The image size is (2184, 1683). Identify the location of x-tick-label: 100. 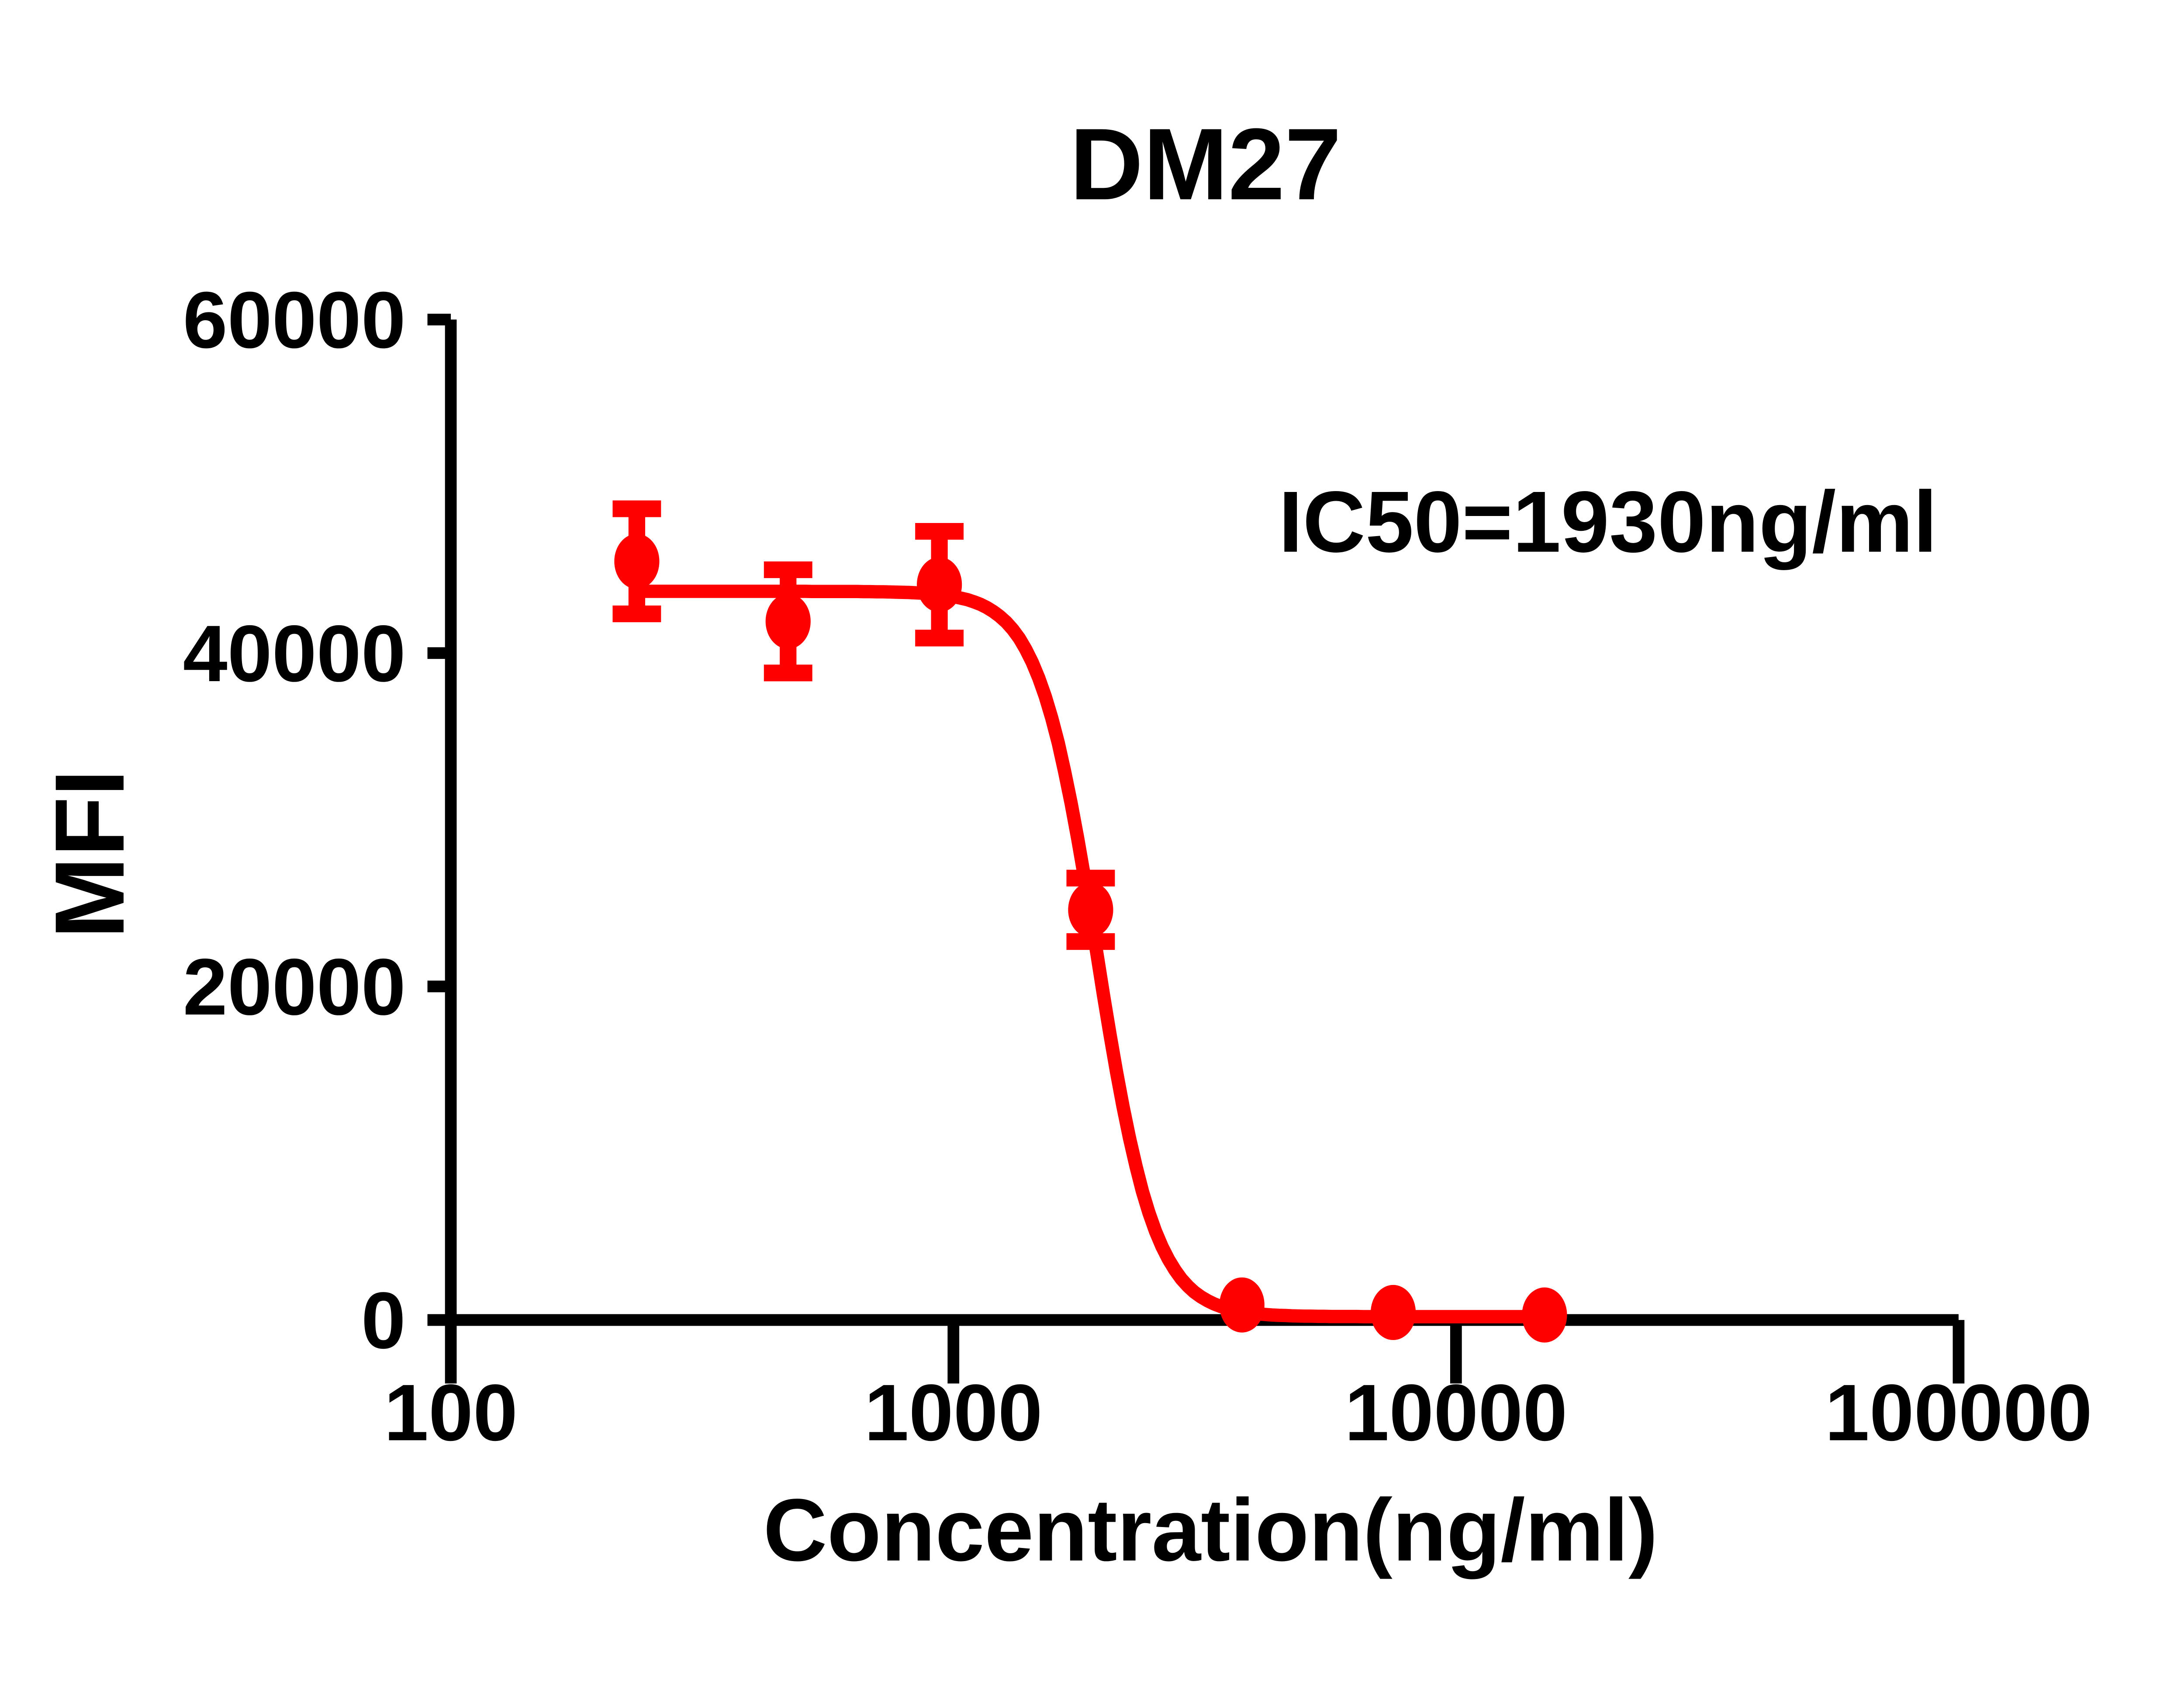
(451, 1412).